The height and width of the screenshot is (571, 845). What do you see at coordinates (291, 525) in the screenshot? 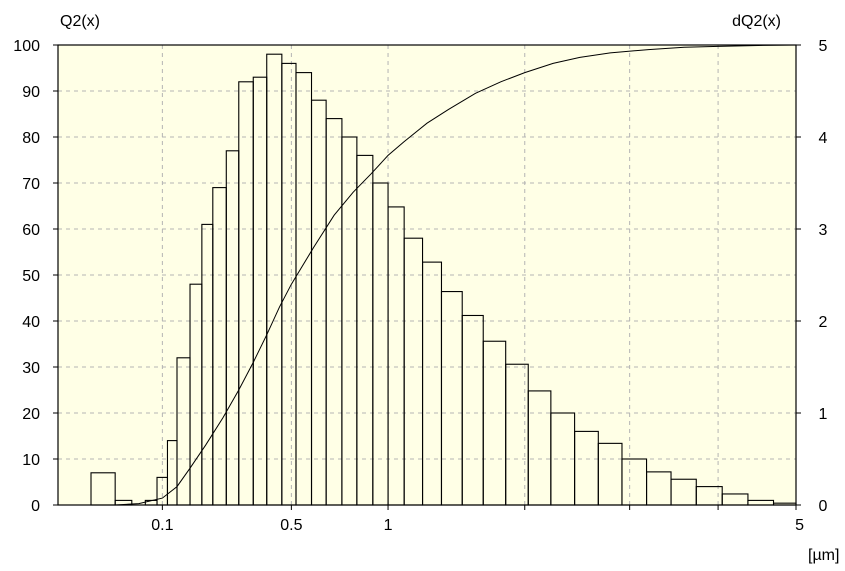
I see `x-tick-label: 0.5` at bounding box center [291, 525].